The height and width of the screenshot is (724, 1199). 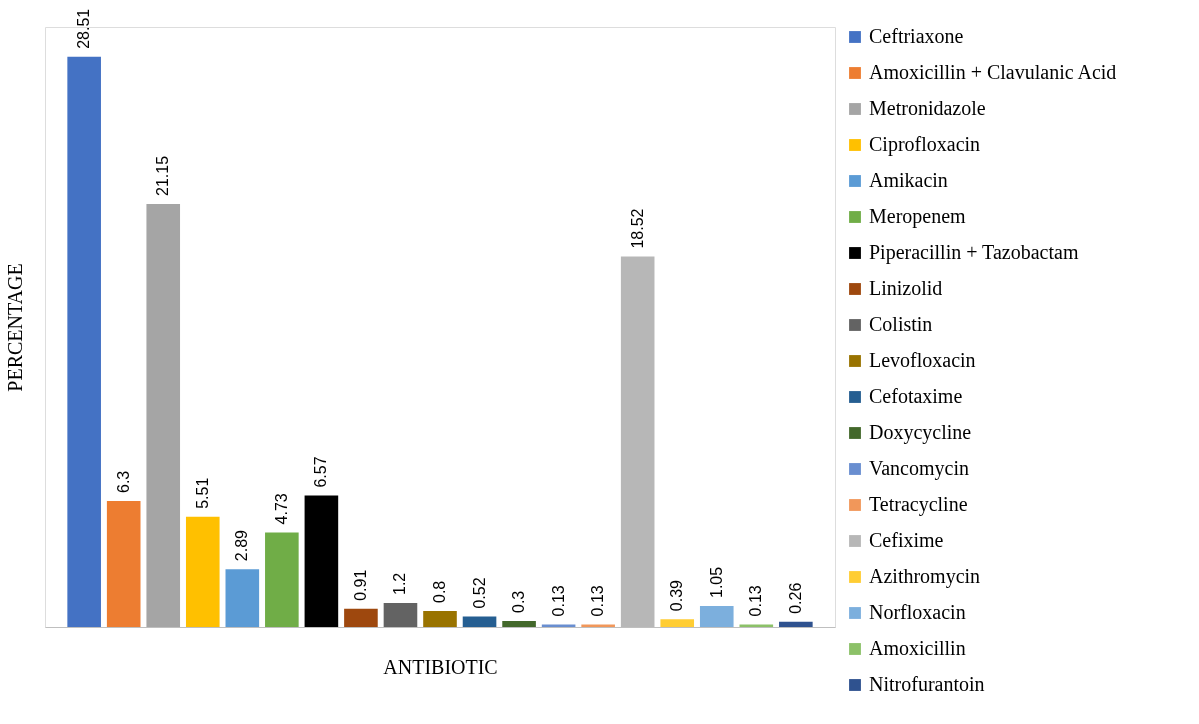 What do you see at coordinates (927, 108) in the screenshot?
I see `legend-label: Metronidazole` at bounding box center [927, 108].